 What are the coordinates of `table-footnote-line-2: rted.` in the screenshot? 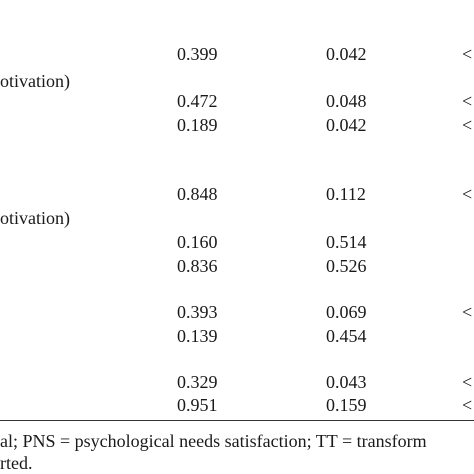 It's located at (16, 463).